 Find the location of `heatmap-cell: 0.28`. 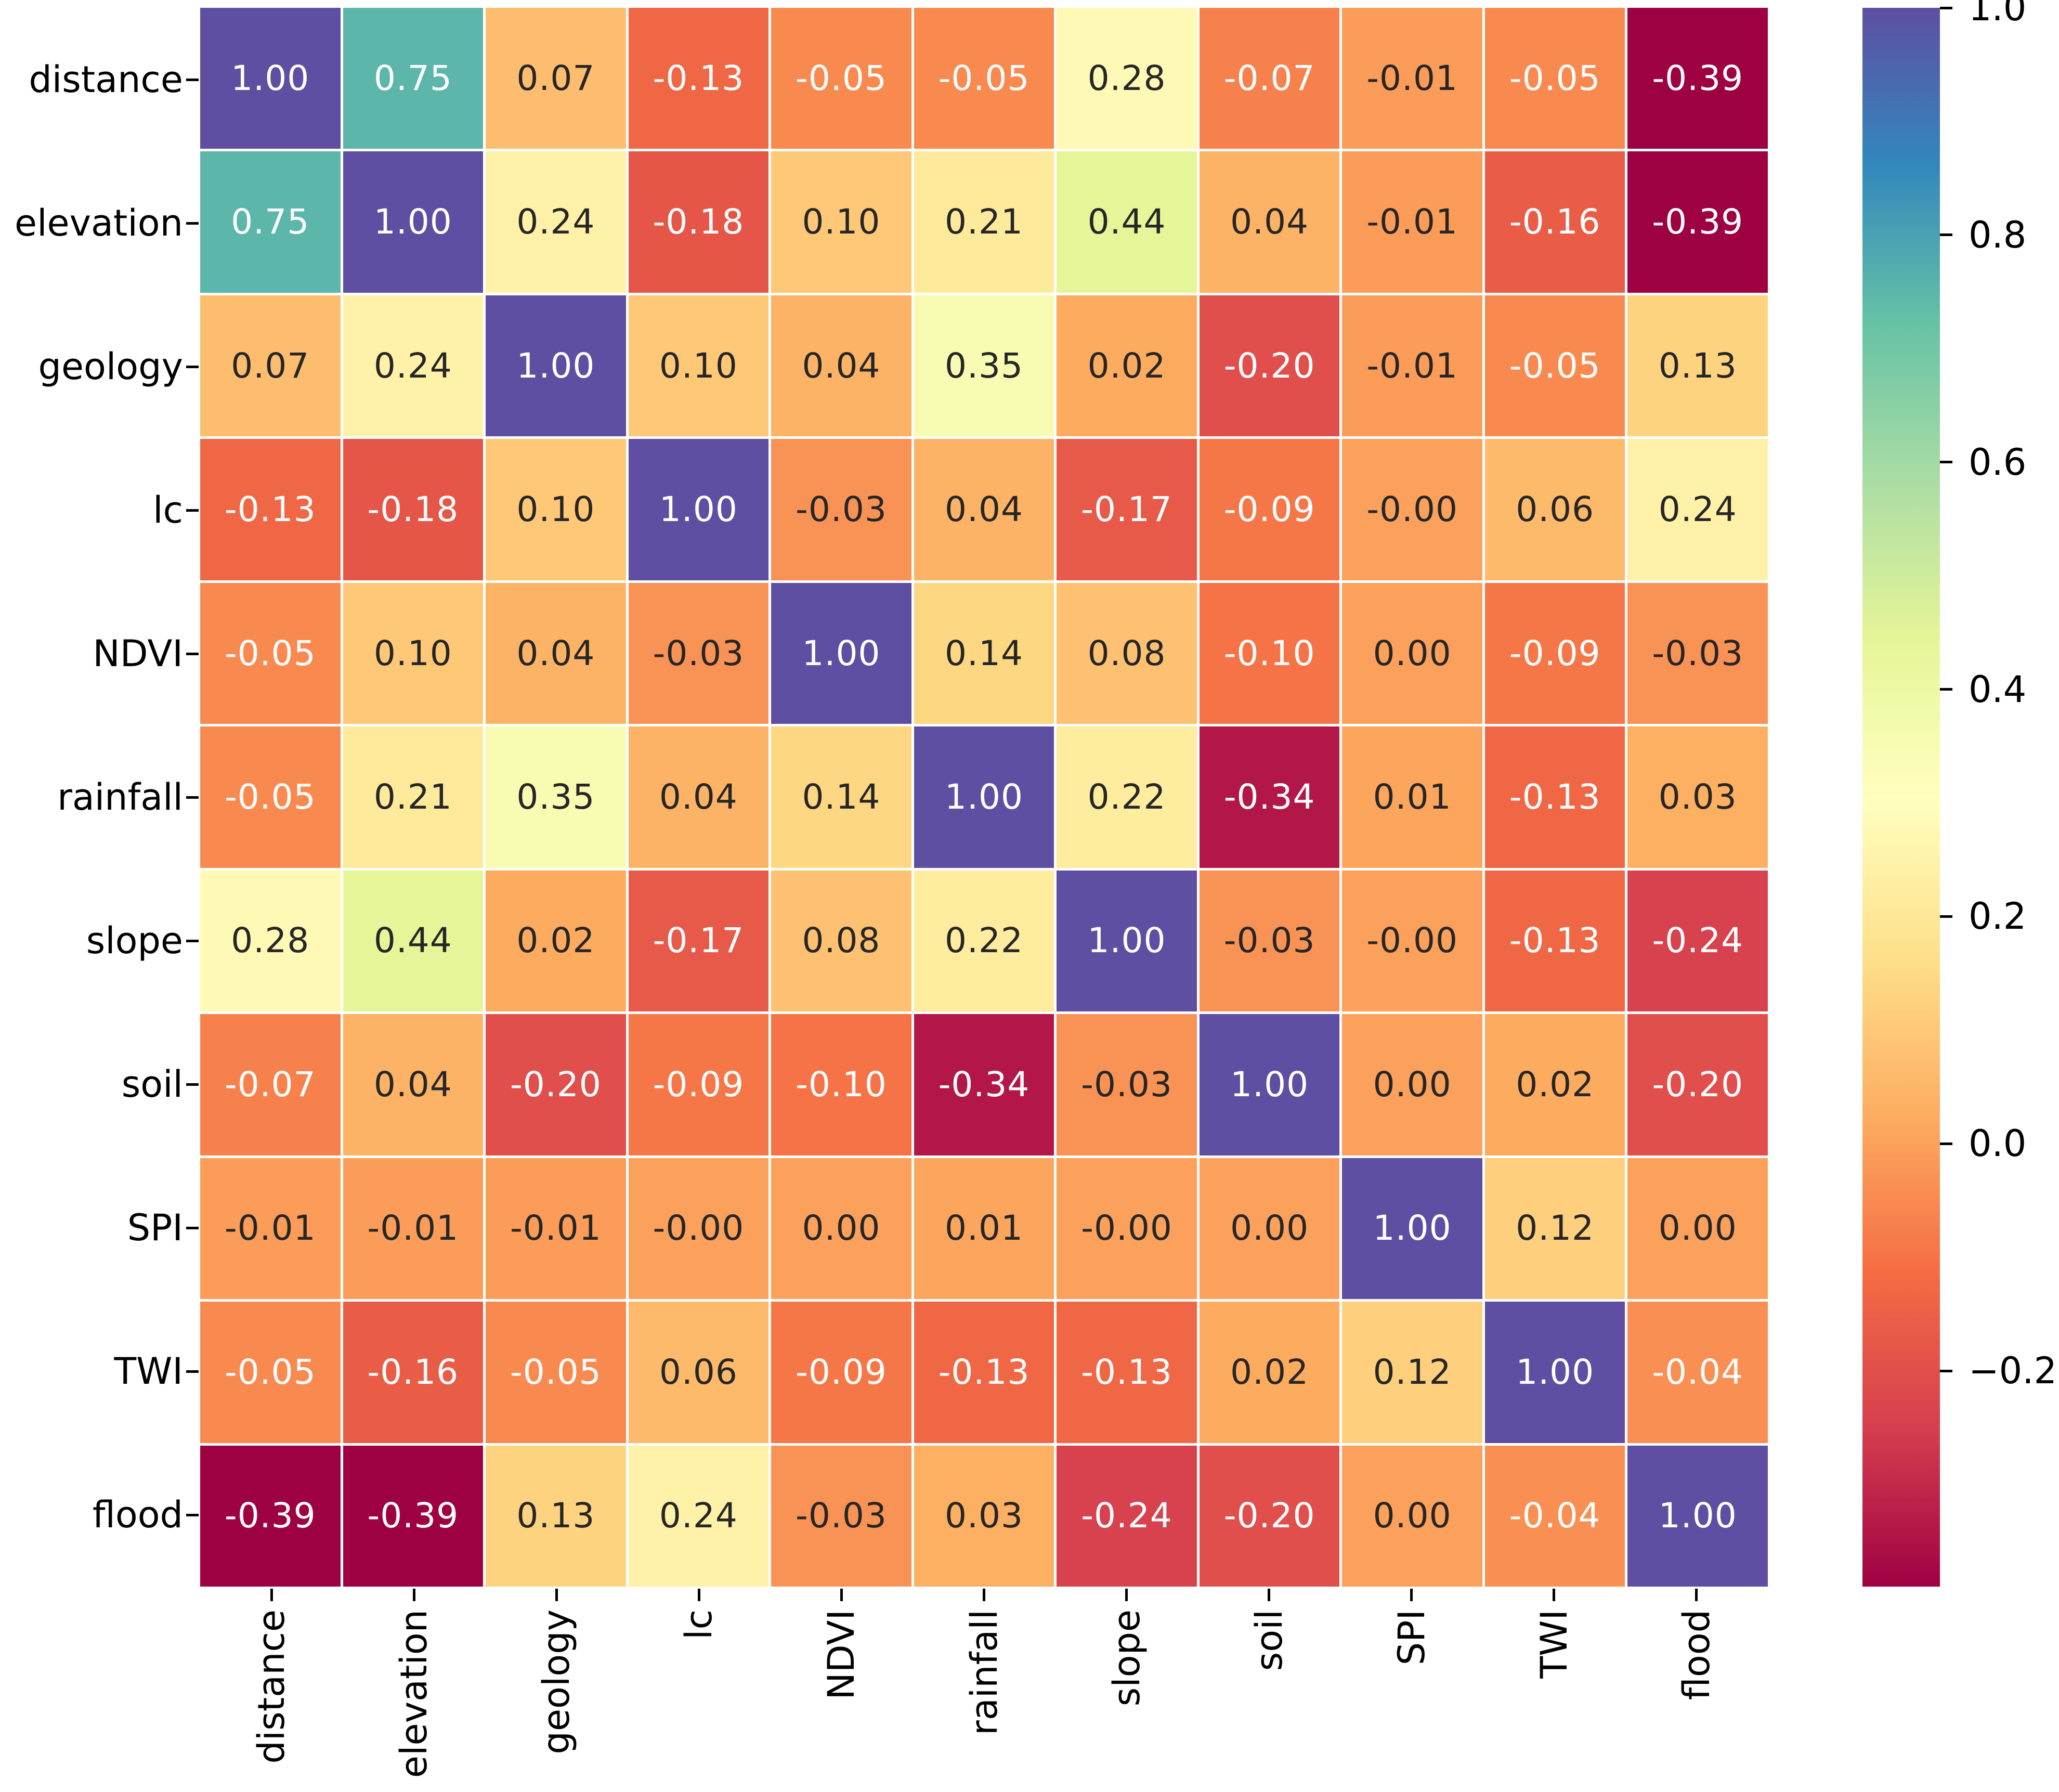

heatmap-cell: 0.28 is located at coordinates (1127, 78).